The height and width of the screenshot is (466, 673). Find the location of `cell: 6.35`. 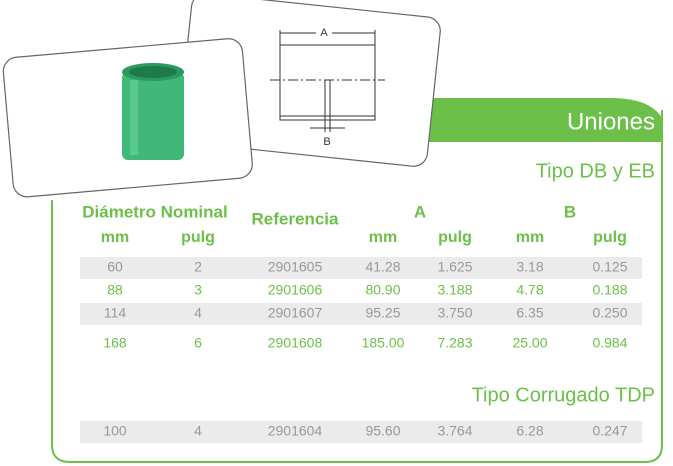

cell: 6.35 is located at coordinates (529, 313).